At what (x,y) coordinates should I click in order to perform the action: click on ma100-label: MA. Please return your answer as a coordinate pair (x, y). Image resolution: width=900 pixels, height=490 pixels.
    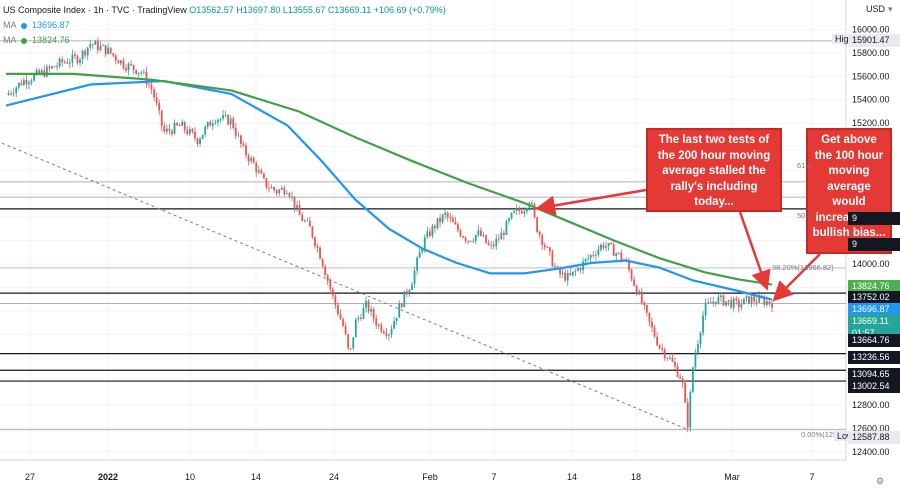
    Looking at the image, I should click on (10, 25).